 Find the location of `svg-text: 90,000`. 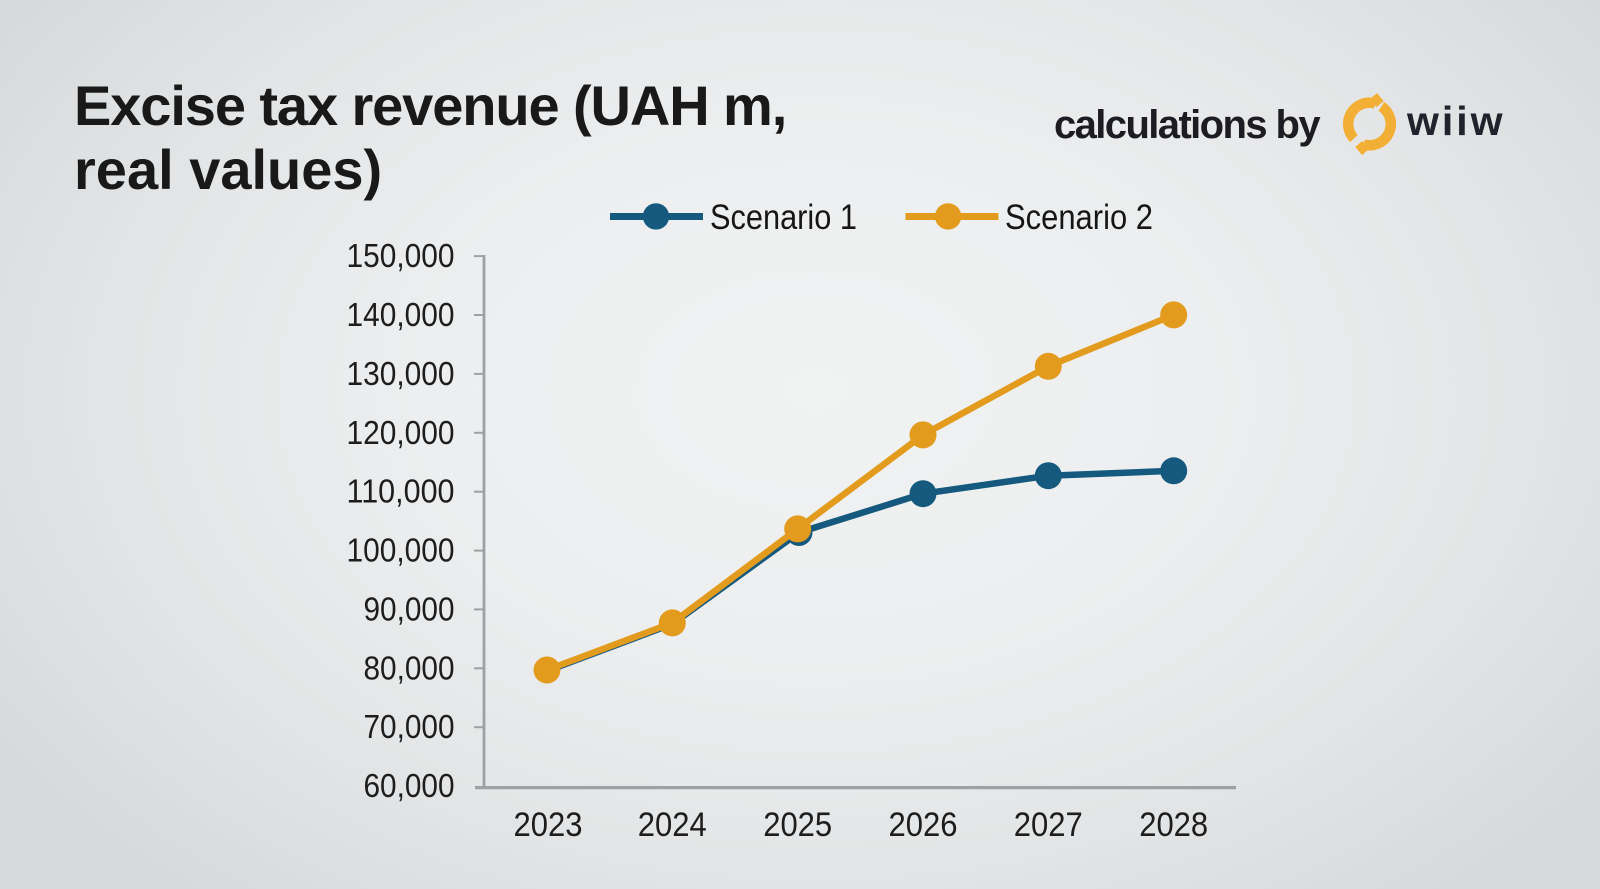

svg-text: 90,000 is located at coordinates (409, 608).